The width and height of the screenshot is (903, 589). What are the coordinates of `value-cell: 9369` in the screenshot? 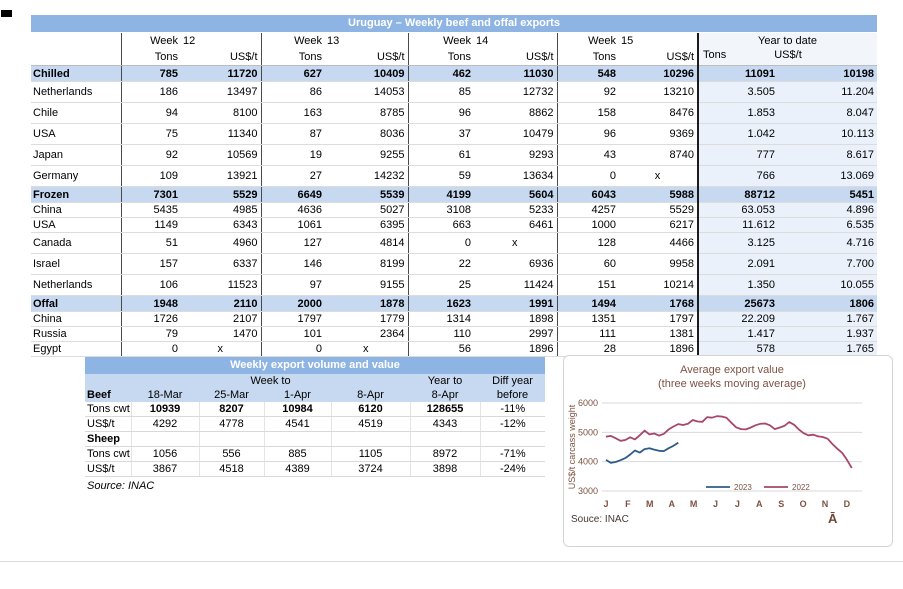 It's located at (658, 134).